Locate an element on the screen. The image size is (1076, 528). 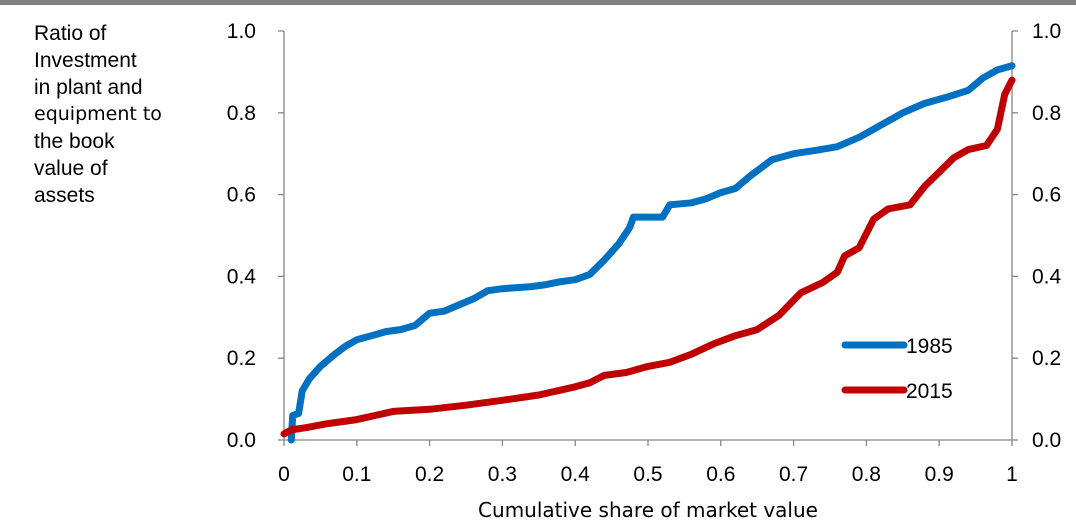
y-tick-label-right: 1.0 is located at coordinates (1046, 31).